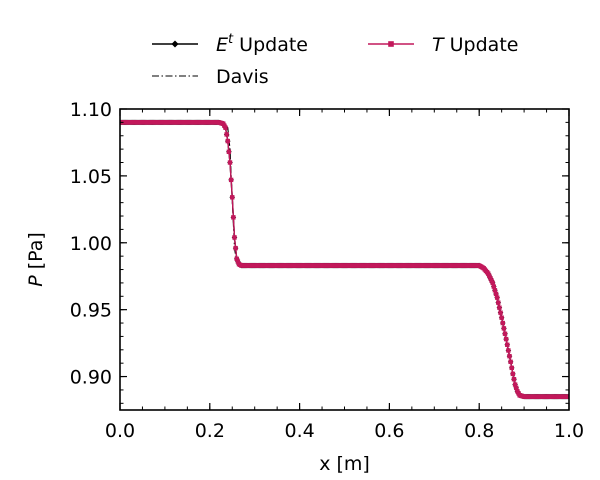 Image resolution: width=600 pixels, height=480 pixels. I want to click on y-axis-label: P [Pa], so click(36, 259).